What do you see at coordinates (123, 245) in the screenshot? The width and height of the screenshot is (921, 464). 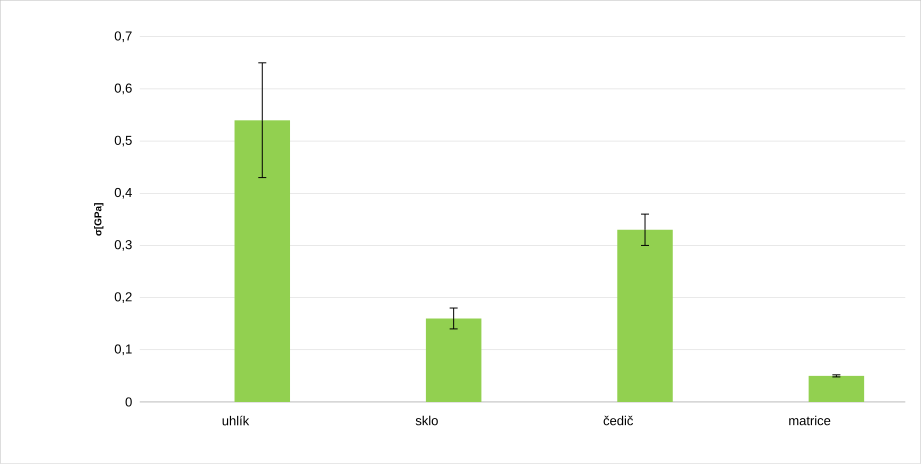 I see `y-tick-label: 0,3` at bounding box center [123, 245].